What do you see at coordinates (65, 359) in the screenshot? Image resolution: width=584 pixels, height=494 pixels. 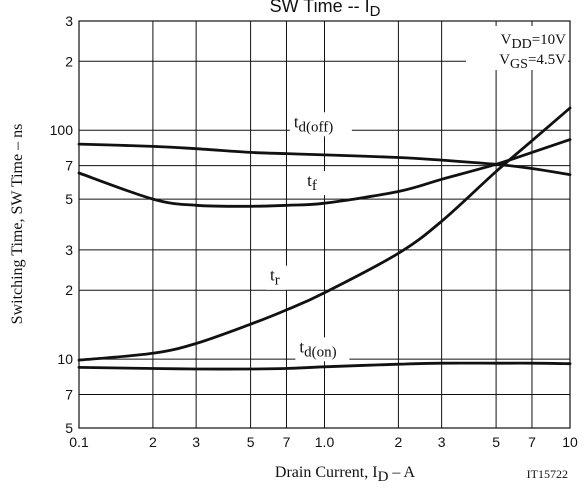 I see `y-tick-label: 10` at bounding box center [65, 359].